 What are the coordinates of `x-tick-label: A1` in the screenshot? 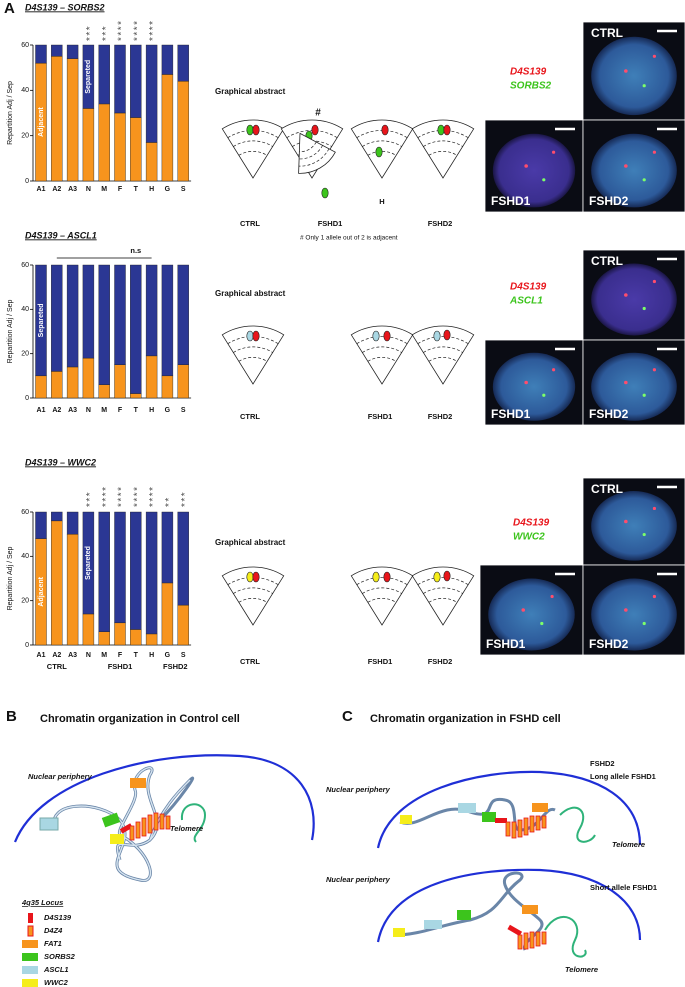 It's located at (41, 410).